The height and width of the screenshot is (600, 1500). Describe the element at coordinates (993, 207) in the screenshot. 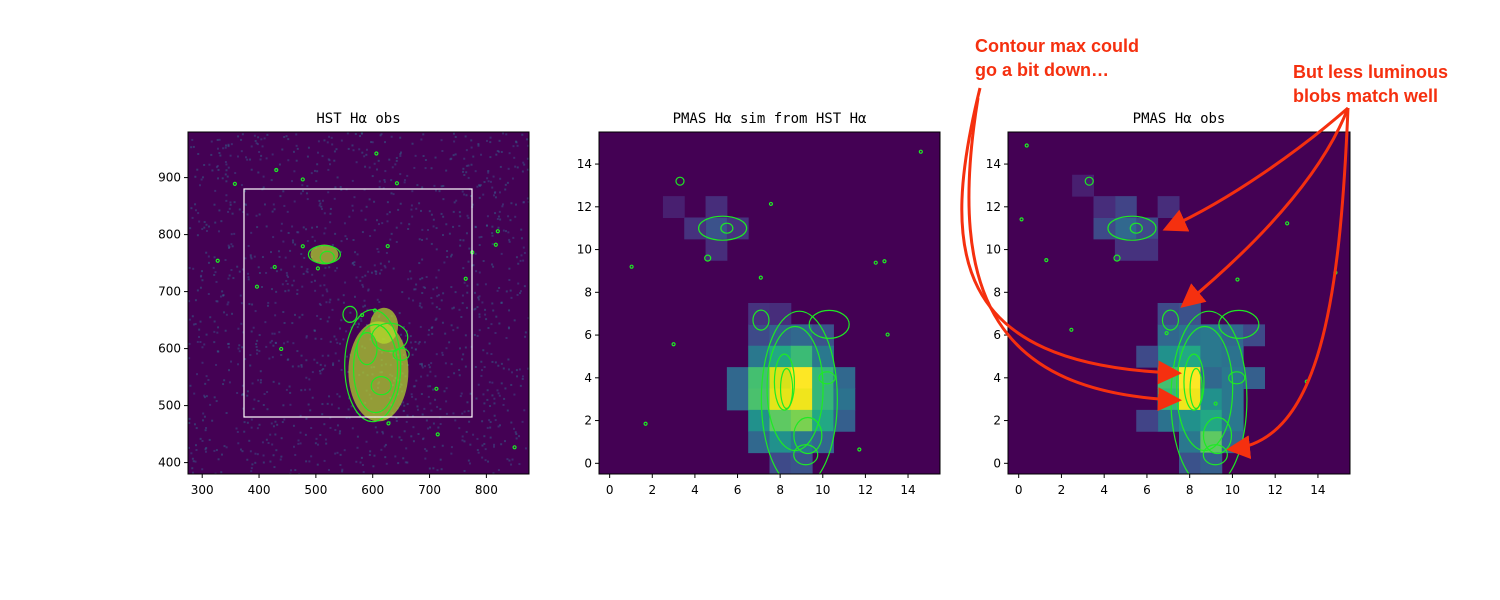

I see `y-tick-label: 12` at that location.